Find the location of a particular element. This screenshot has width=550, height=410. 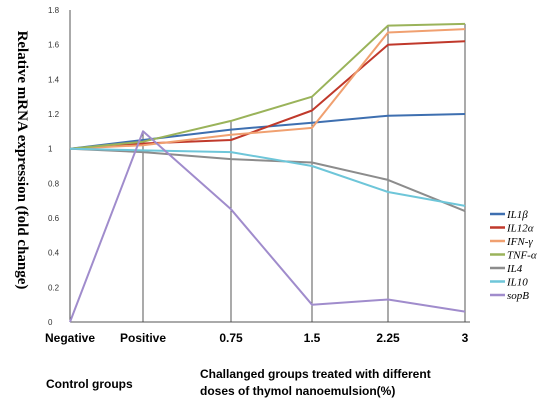

legend-entry: IL12α is located at coordinates (520, 229).